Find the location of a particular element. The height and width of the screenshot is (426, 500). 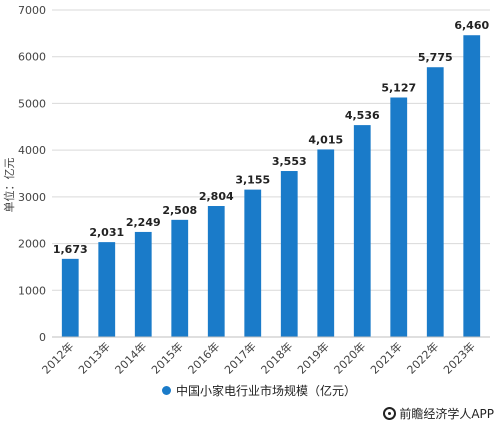

y-tick-label: 2000 is located at coordinates (32, 244).